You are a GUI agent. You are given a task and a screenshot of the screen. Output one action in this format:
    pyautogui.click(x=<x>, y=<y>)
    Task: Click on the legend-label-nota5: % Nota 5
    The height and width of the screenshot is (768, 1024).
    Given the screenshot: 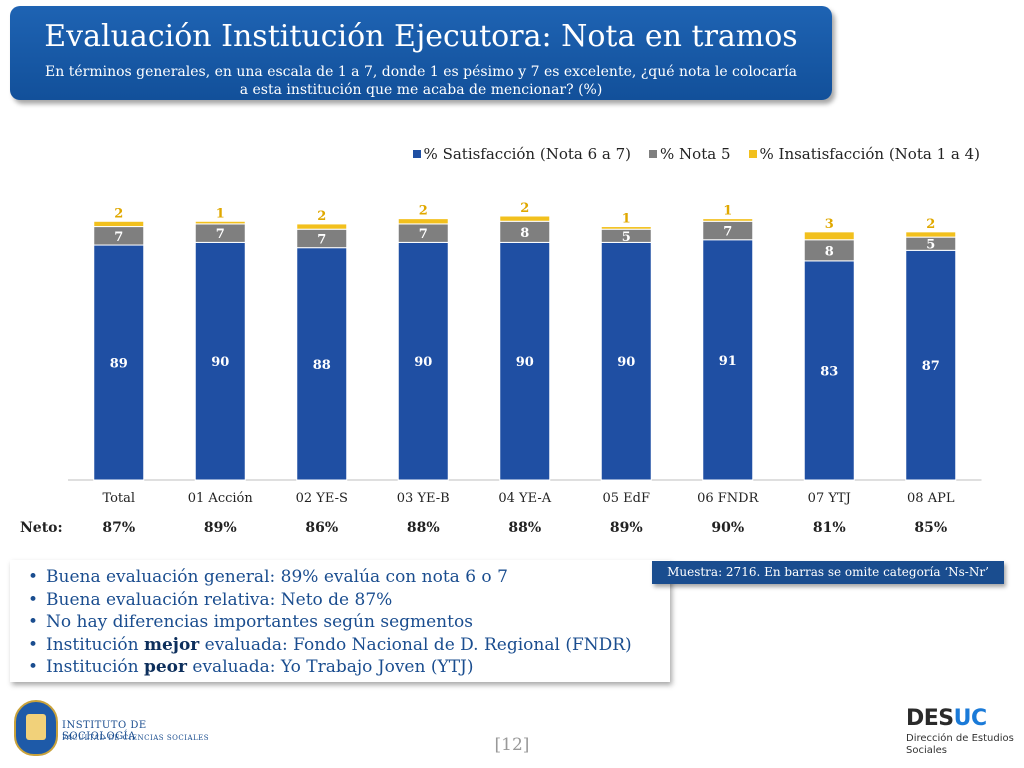 What is the action you would take?
    pyautogui.click(x=695, y=154)
    